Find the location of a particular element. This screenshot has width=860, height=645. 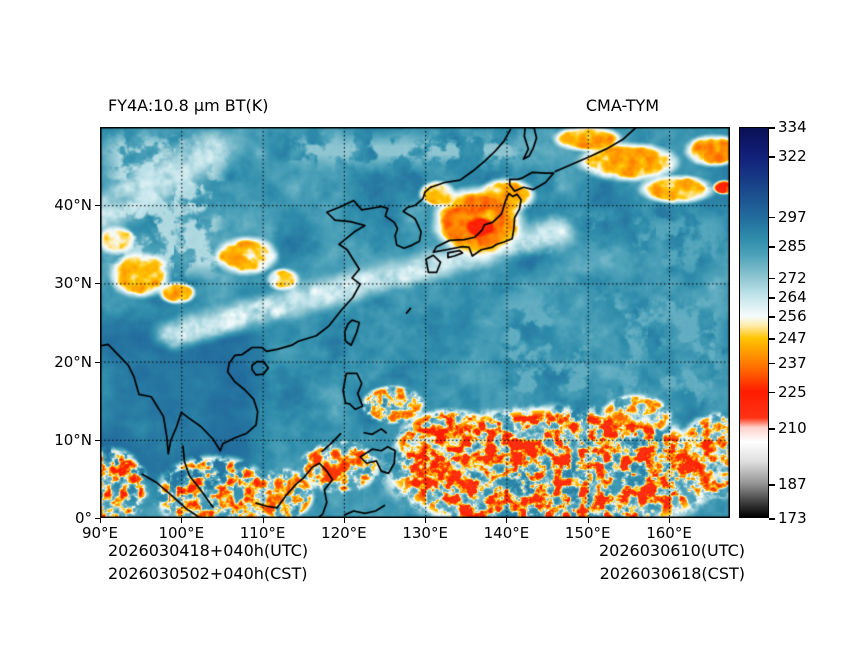

model-title: CMA-TYM is located at coordinates (622, 105).